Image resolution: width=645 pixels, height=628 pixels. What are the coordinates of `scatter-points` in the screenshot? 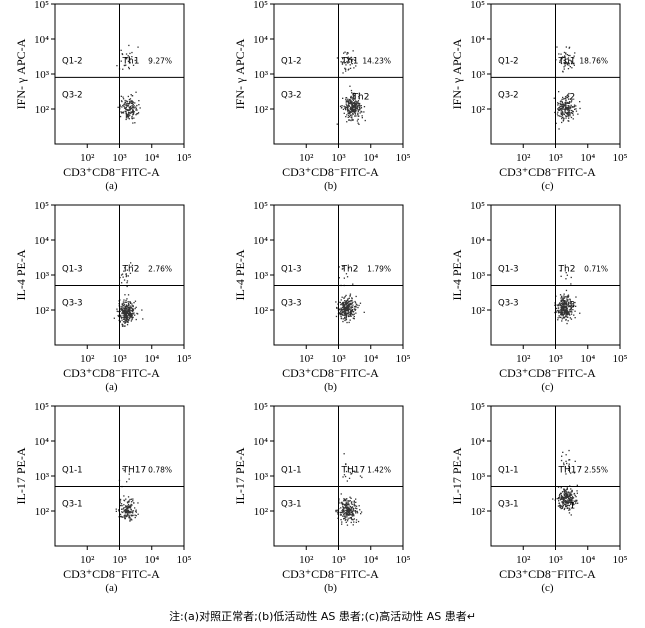 It's located at (128, 84).